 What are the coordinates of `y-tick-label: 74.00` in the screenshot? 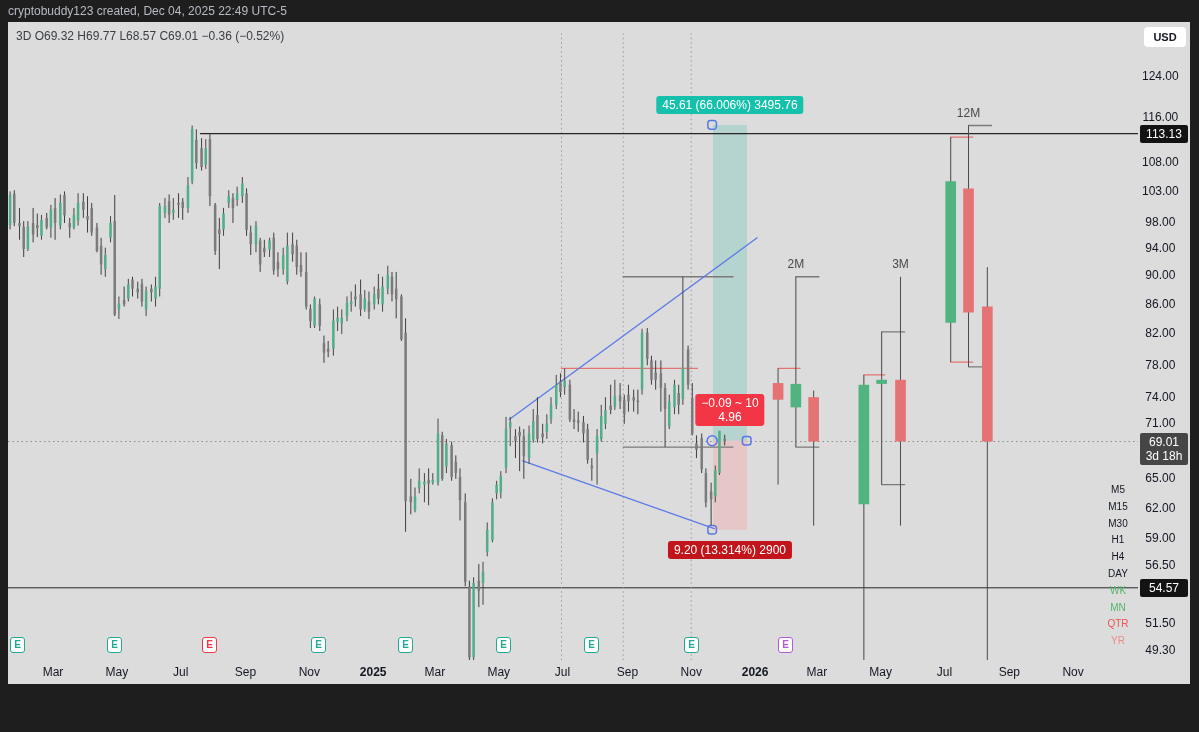 It's located at (1160, 397).